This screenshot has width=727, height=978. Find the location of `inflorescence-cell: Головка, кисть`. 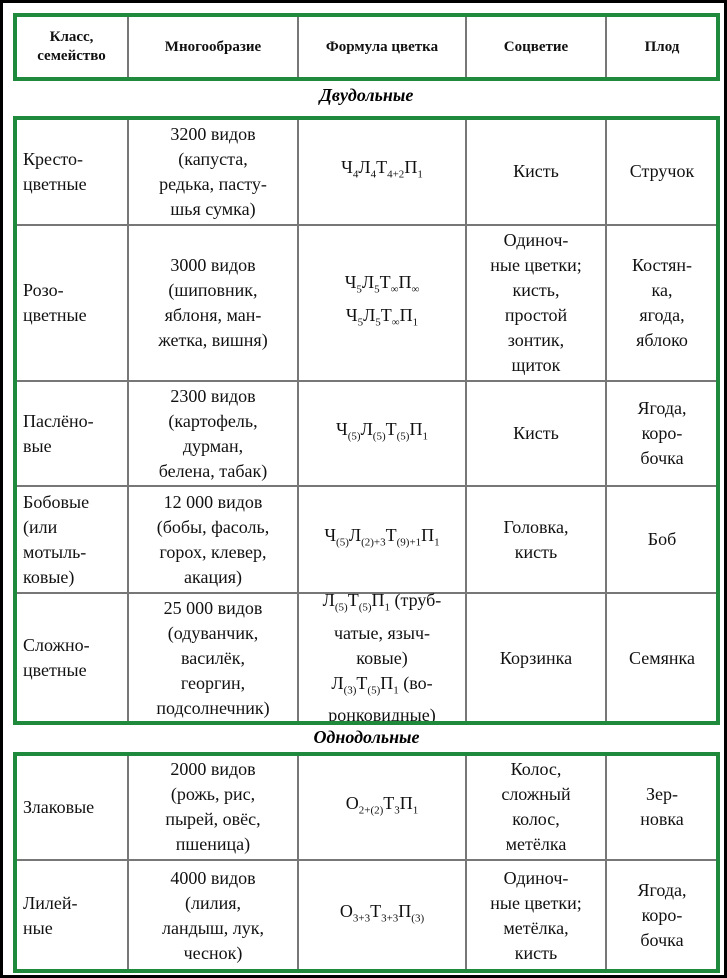

inflorescence-cell: Головка, кисть is located at coordinates (536, 539).